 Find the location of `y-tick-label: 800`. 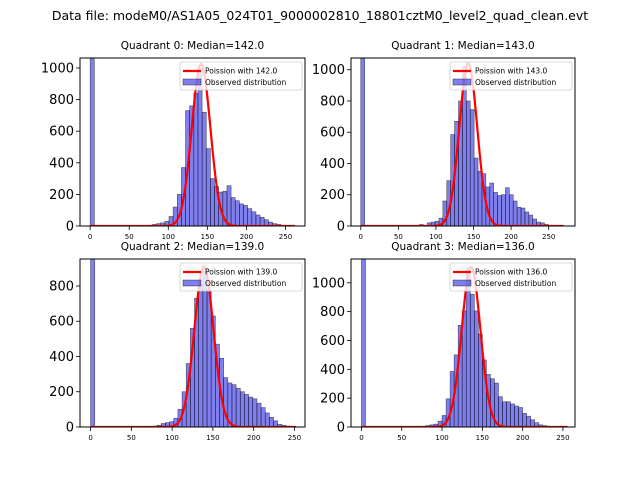

y-tick-label: 800 is located at coordinates (61, 286).